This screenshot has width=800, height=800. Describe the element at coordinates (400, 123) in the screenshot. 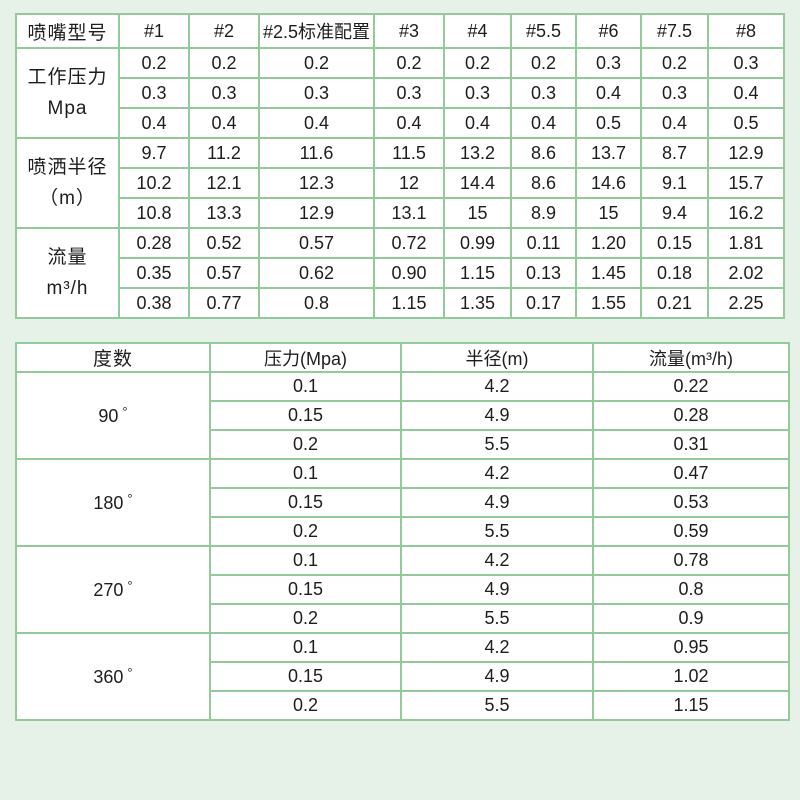

I see `table-row: 0.4 0.4 0.4 0.4 0.4 0.4 0.5 0.4 0.5` at that location.